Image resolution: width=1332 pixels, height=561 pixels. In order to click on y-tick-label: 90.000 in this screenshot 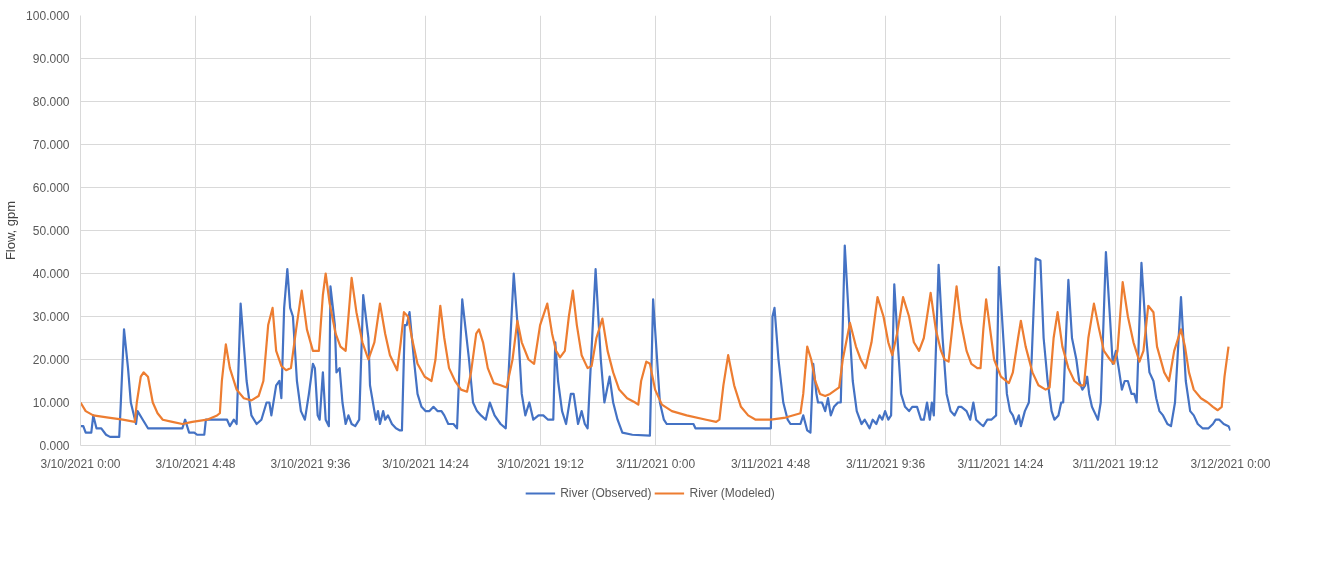, I will do `click(51, 59)`.